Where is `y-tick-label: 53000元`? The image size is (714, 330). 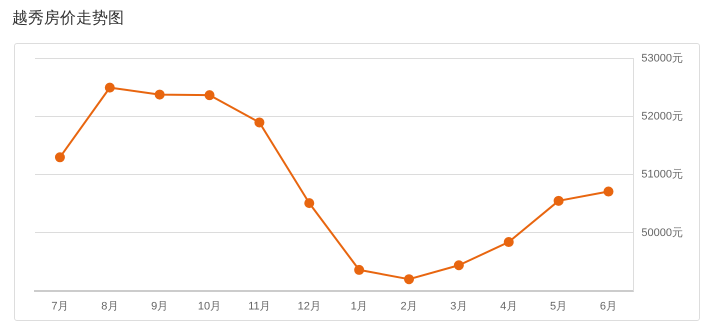 y-tick-label: 53000元 is located at coordinates (662, 58).